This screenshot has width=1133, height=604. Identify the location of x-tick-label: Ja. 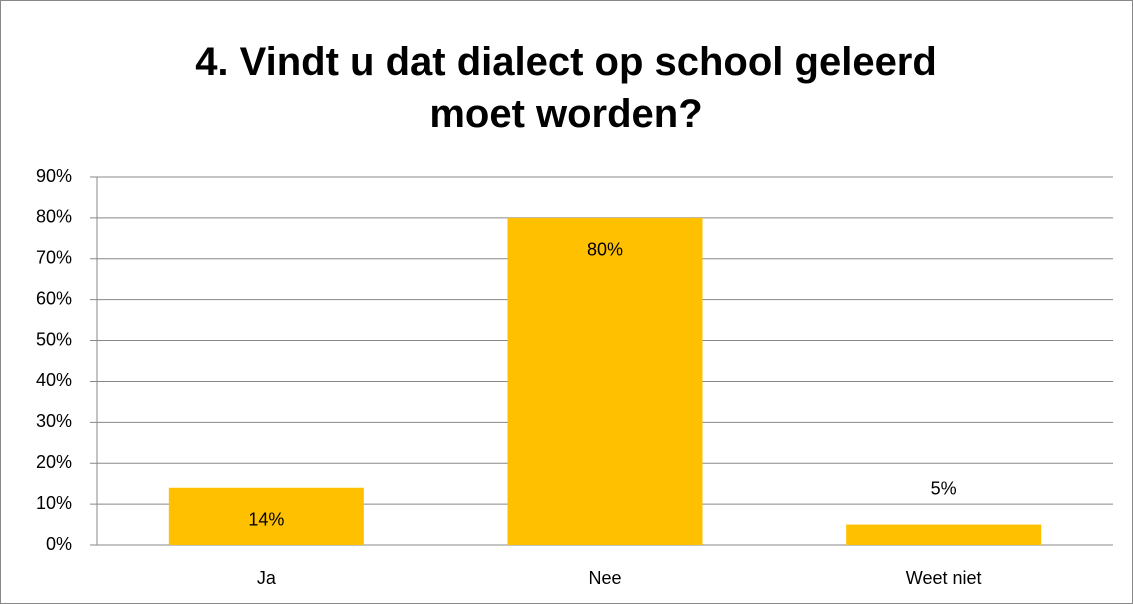
(267, 578).